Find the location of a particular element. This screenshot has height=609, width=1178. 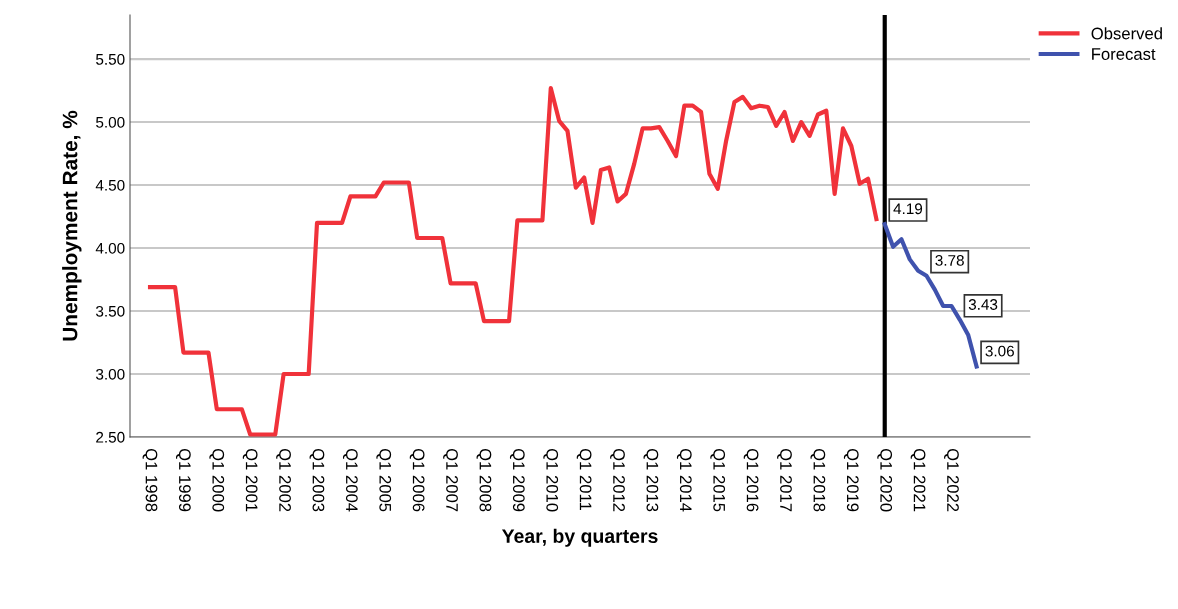

y-tick-label: 4.00 is located at coordinates (110, 248).